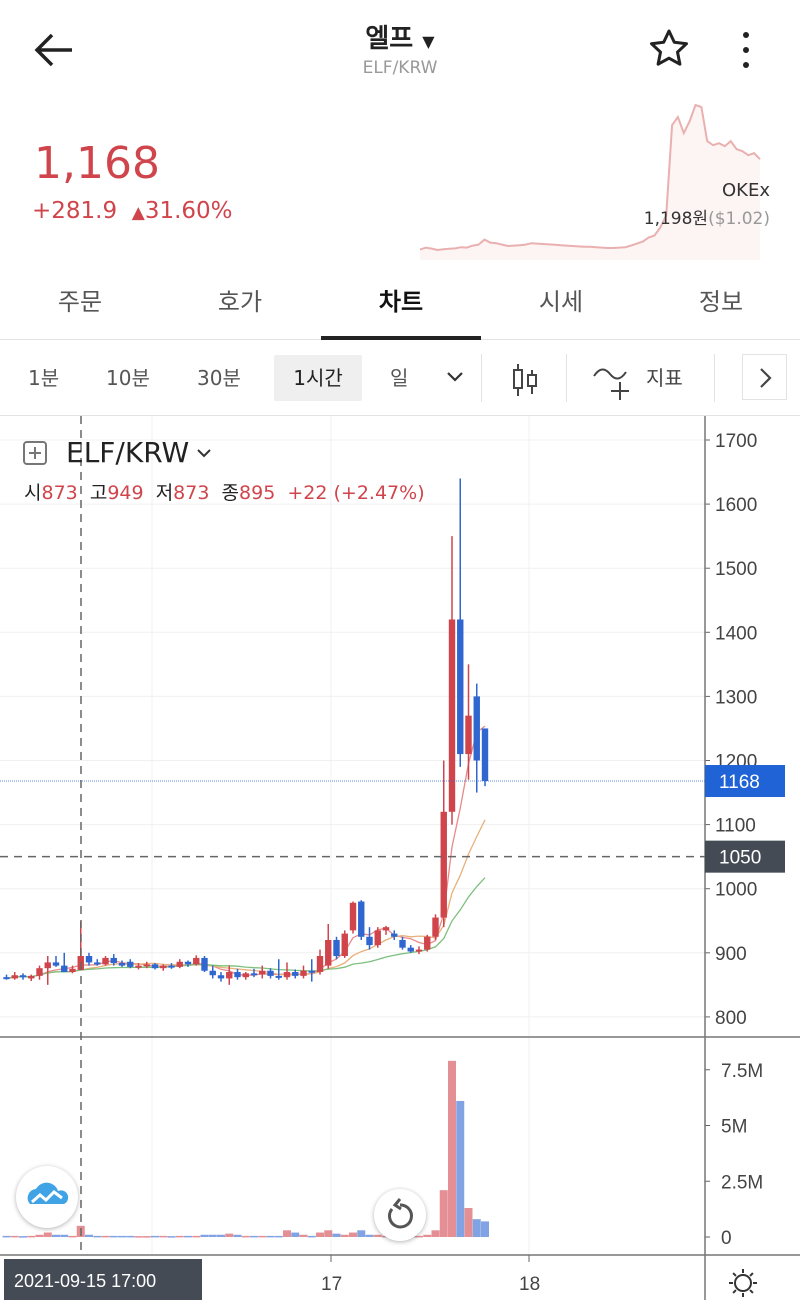 Image resolution: width=800 pixels, height=1300 pixels. Describe the element at coordinates (35, 453) in the screenshot. I see `plus-box-icon` at that location.